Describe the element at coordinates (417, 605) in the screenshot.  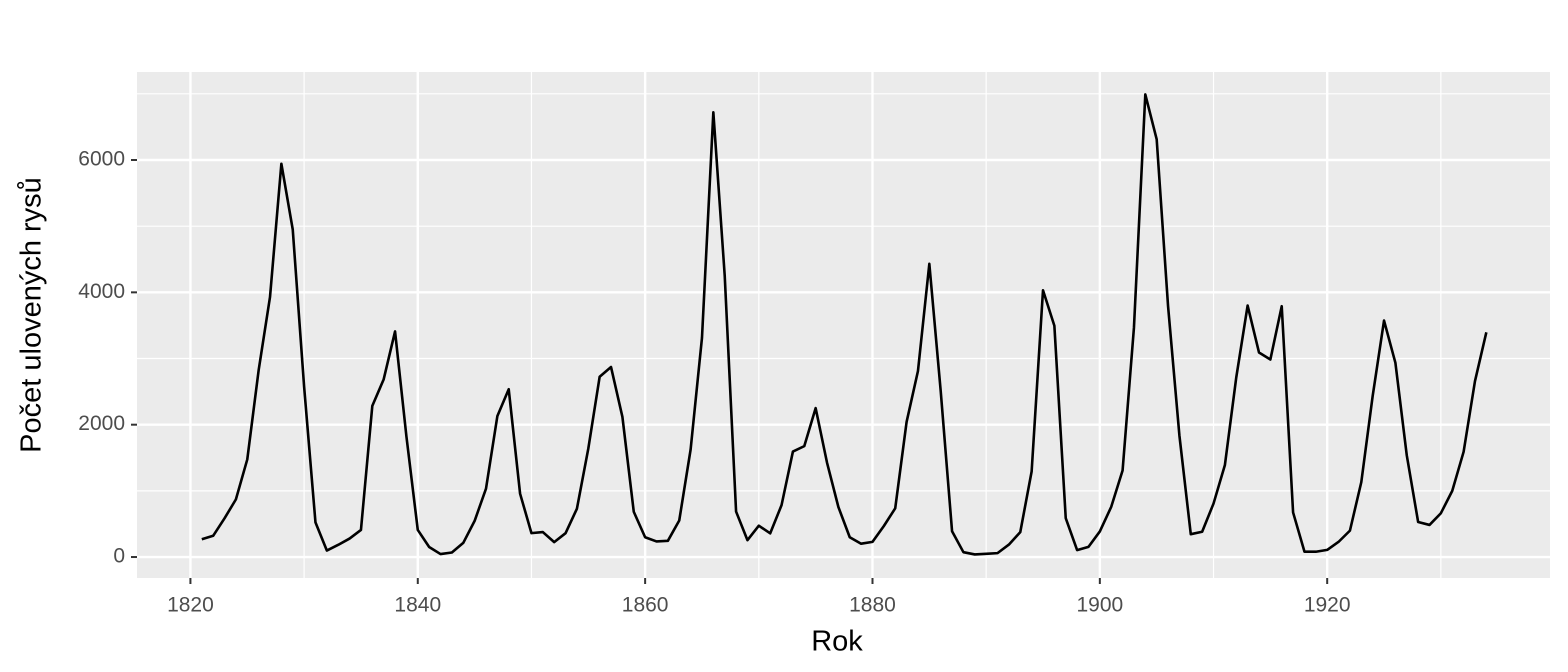
I see `x-tick-label: 1840` at that location.